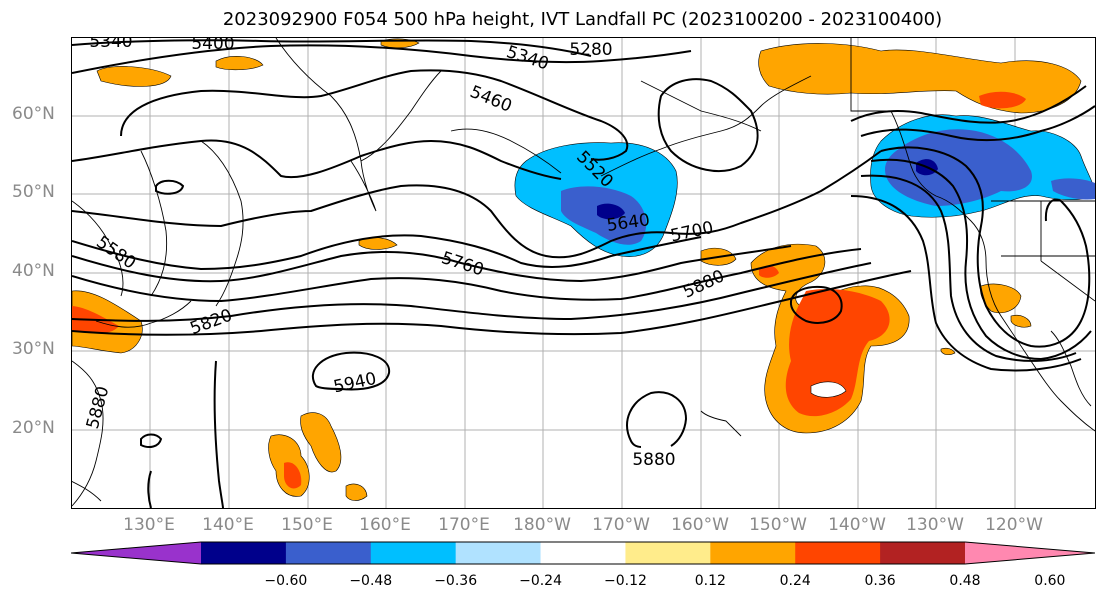  I want to click on contour-label: 5280, so click(590, 50).